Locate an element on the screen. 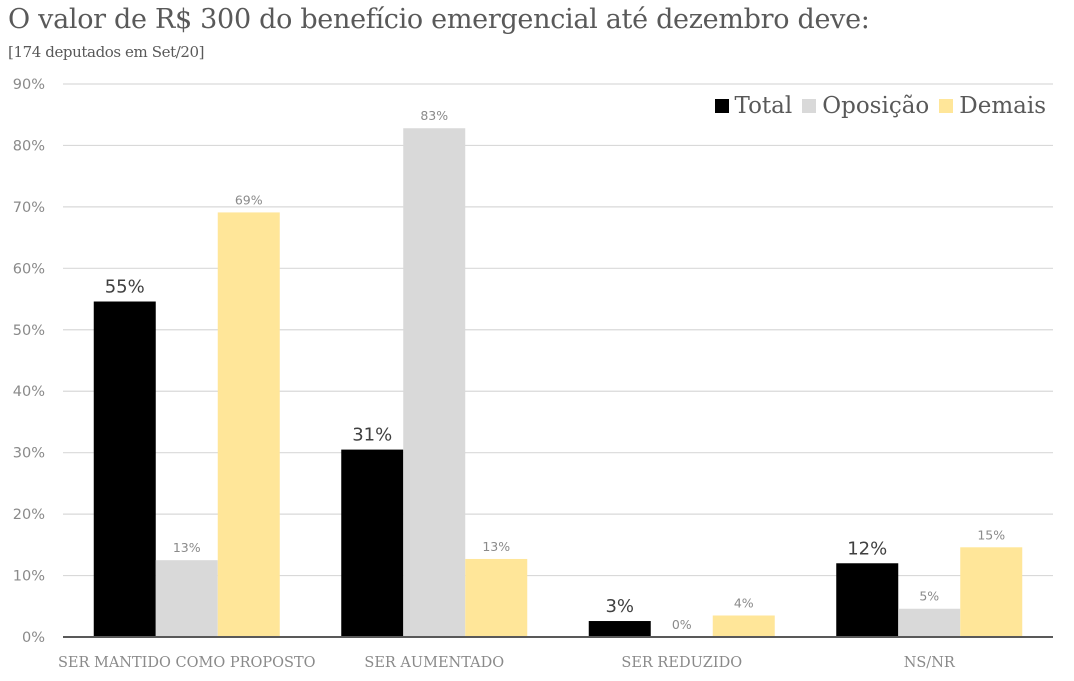 The height and width of the screenshot is (681, 1074). data-label: 15% is located at coordinates (991, 534).